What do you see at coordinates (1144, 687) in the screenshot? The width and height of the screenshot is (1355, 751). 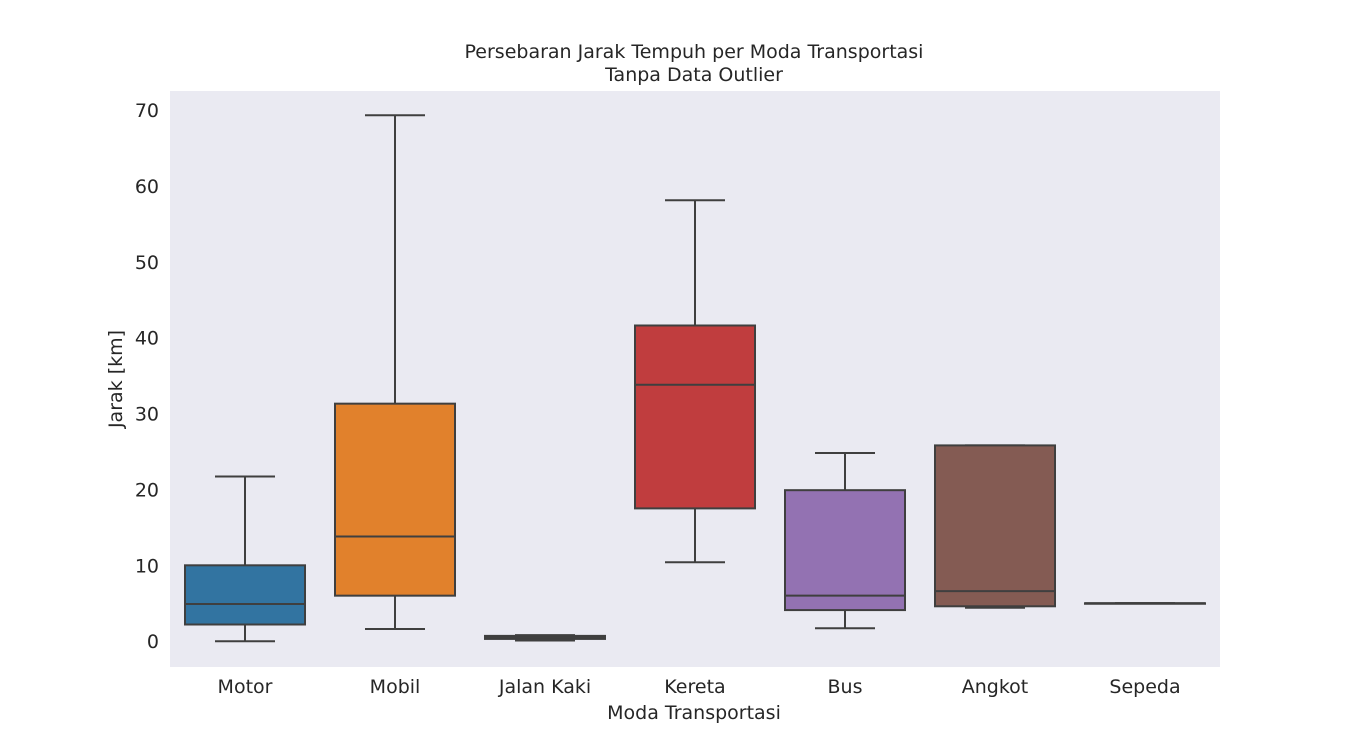 I see `x-tick-label: Sepeda` at bounding box center [1144, 687].